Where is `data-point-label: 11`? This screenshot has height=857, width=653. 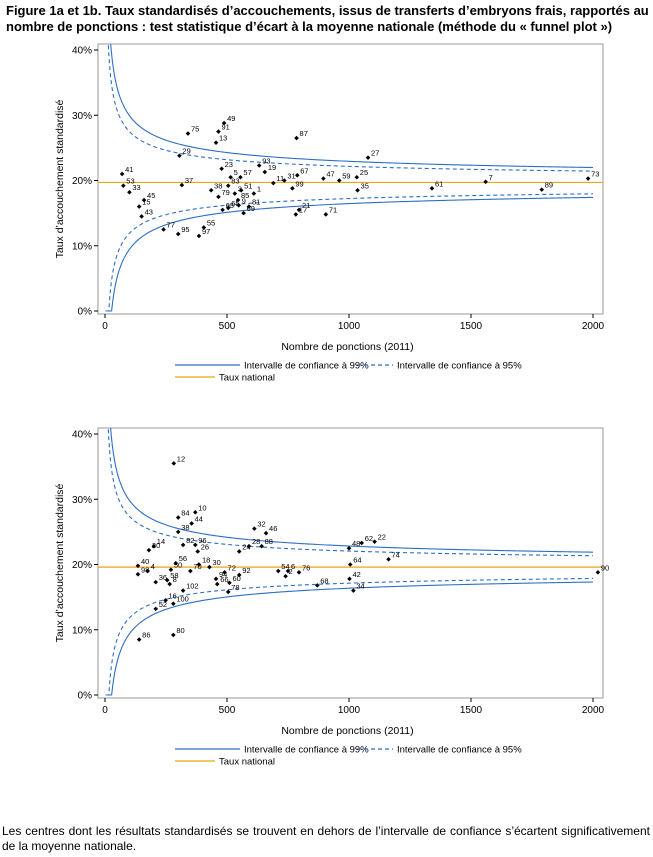
data-point-label: 11 is located at coordinates (280, 178).